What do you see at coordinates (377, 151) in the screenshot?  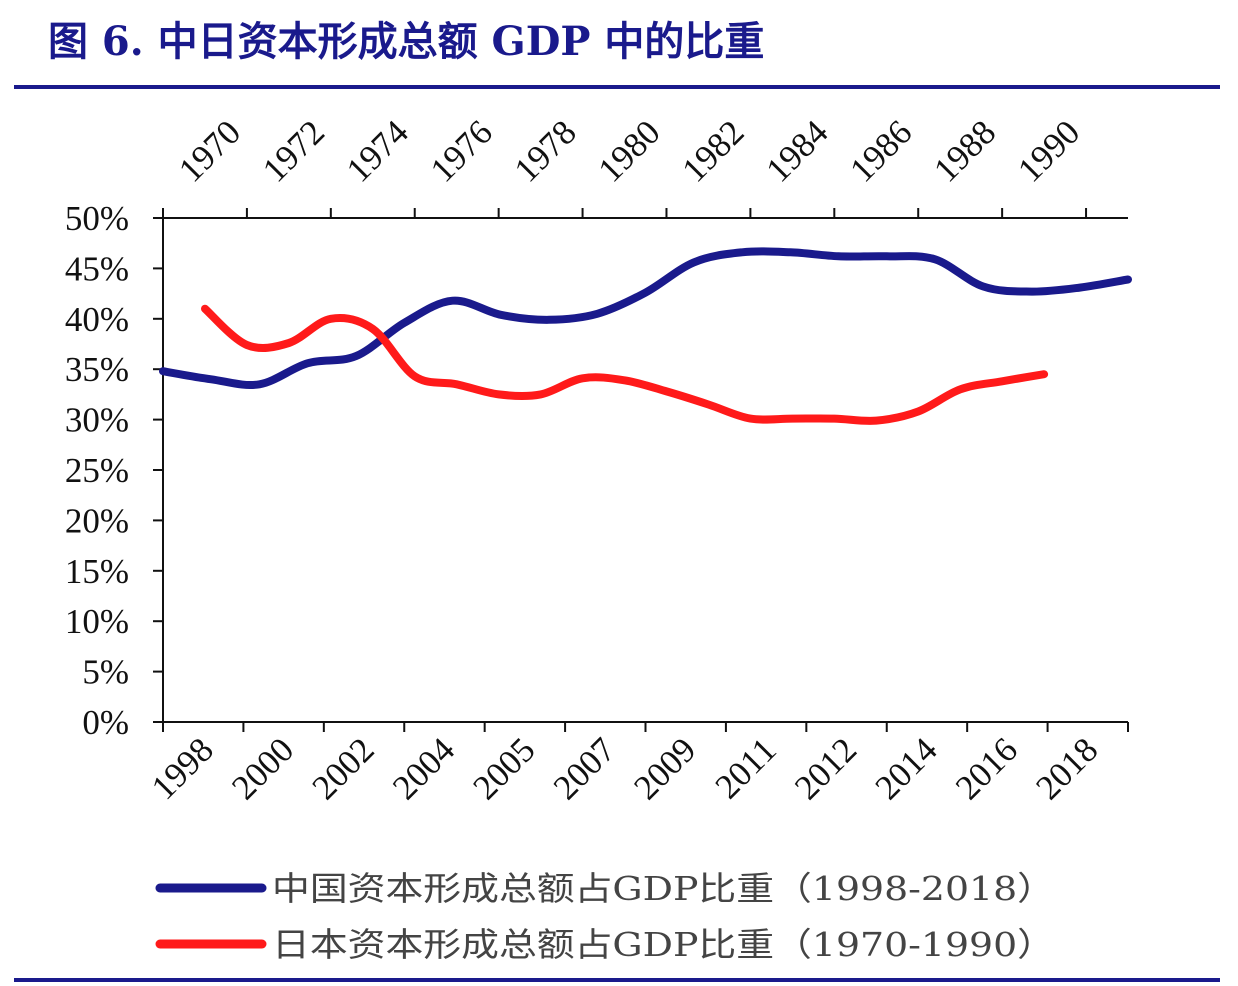 I see `x-top-tick-label: 1974` at bounding box center [377, 151].